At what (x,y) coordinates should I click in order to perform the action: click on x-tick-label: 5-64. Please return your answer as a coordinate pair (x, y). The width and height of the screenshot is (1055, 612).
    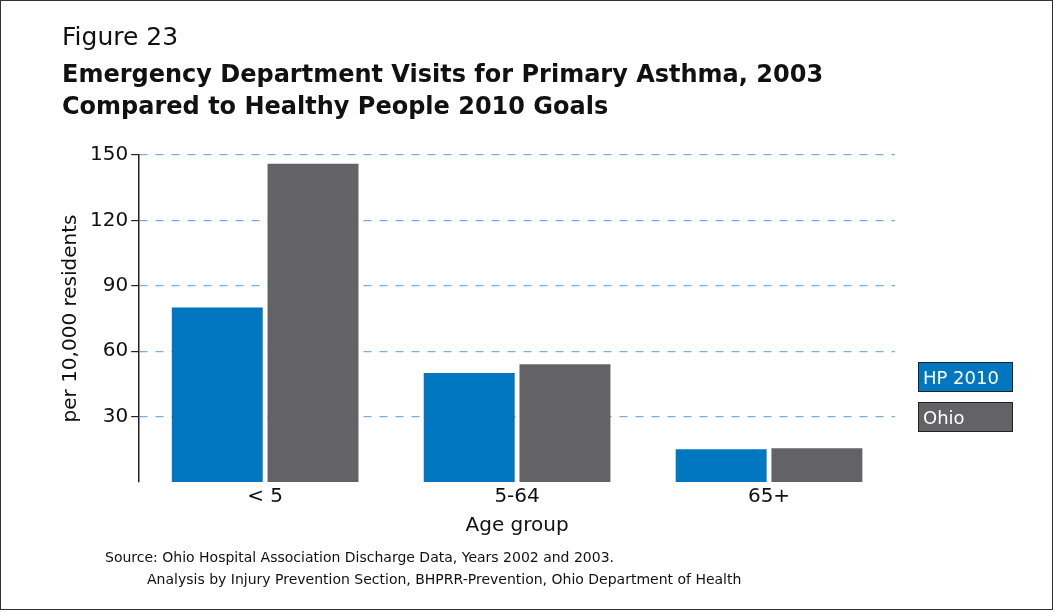
    Looking at the image, I should click on (517, 495).